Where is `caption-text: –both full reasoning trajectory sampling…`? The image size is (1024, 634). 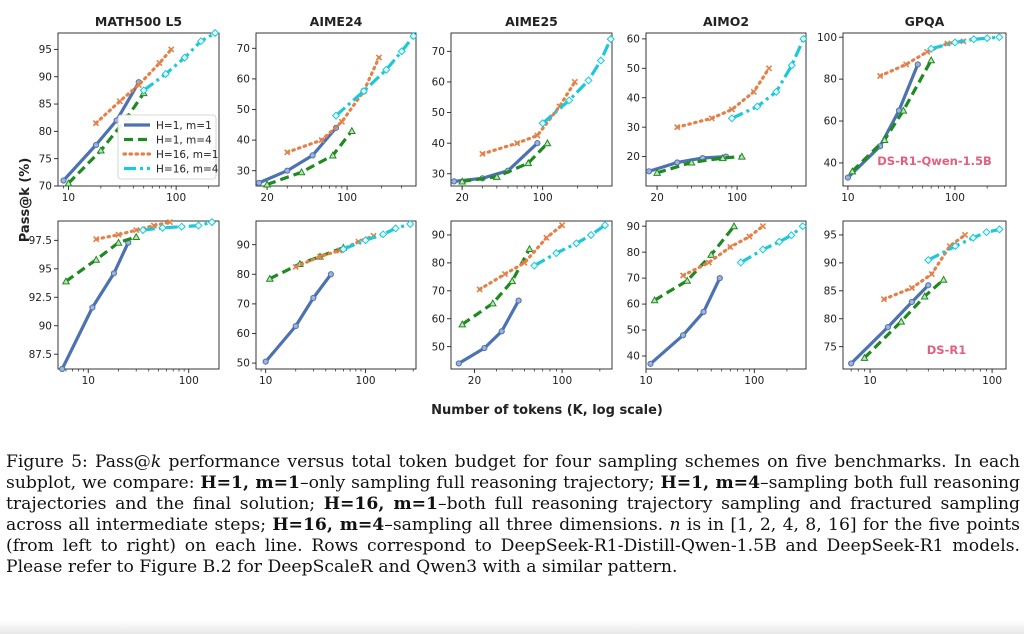
caption-text: –both full reasoning trajectory sampling… is located at coordinates (513, 514).